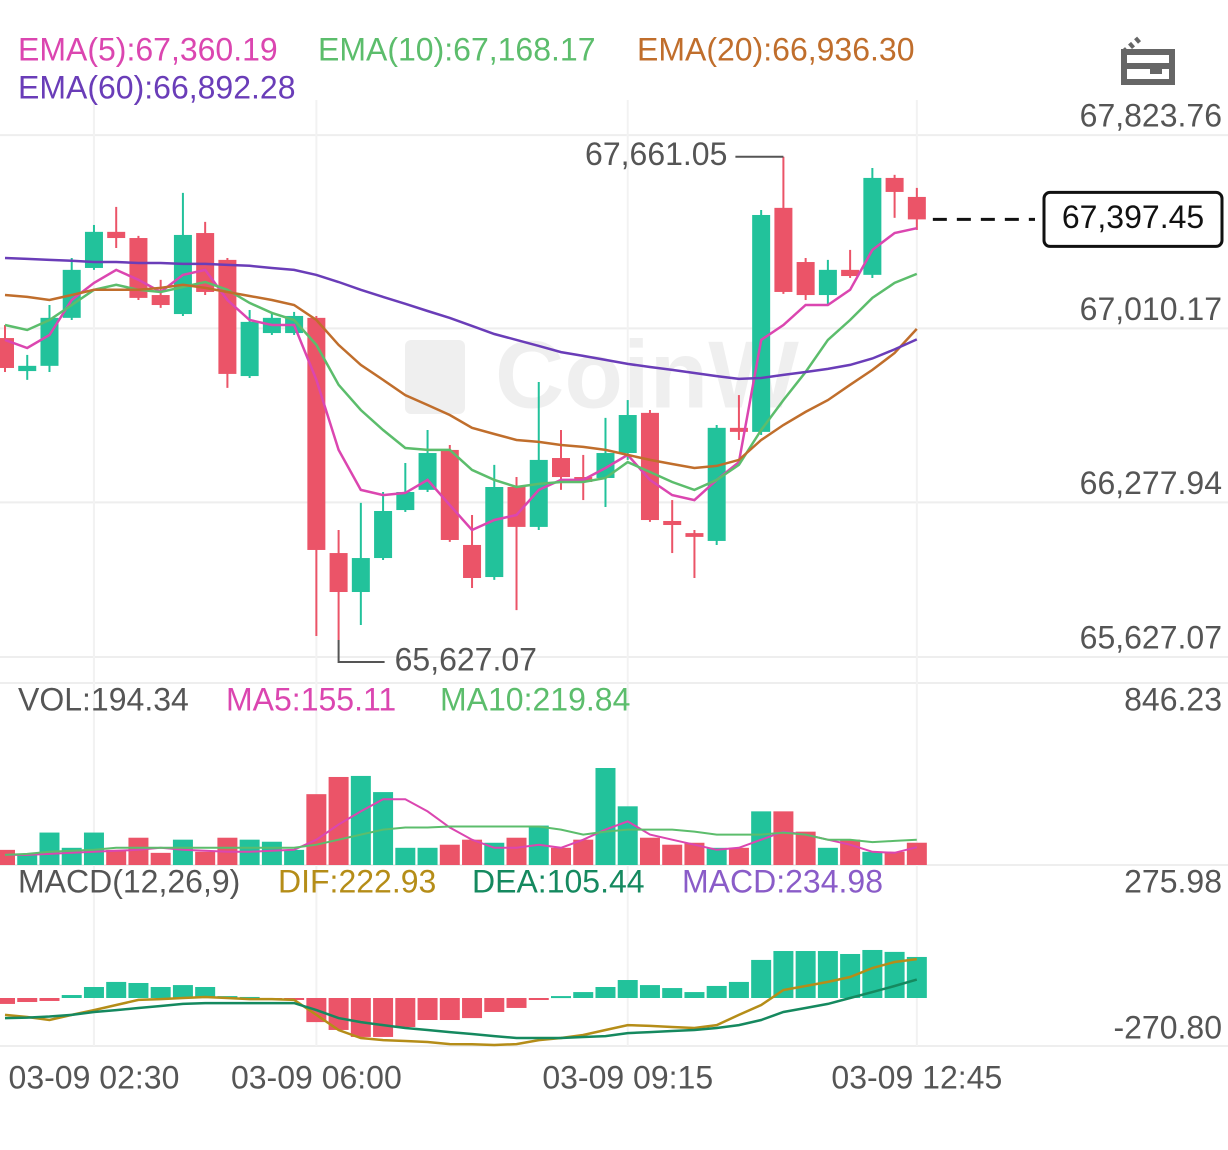 This screenshot has width=1228, height=1150. What do you see at coordinates (776, 49) in the screenshot?
I see `legend-entry: EMA(20):66,936.30` at bounding box center [776, 49].